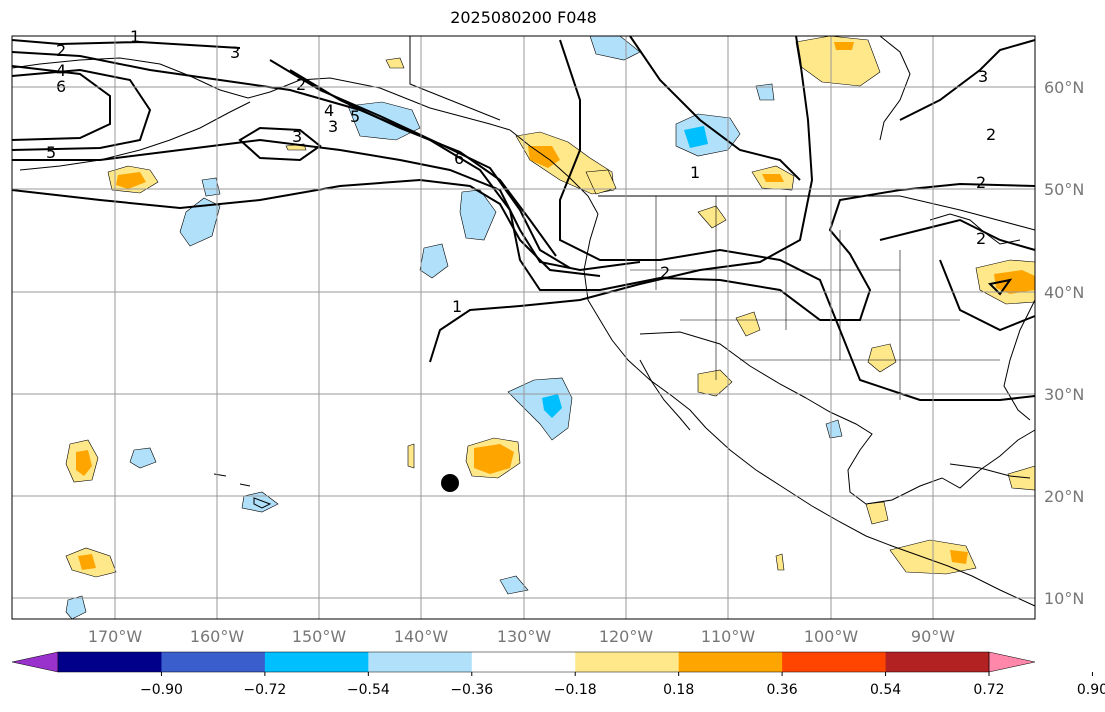 This screenshot has width=1105, height=712. Describe the element at coordinates (575, 690) in the screenshot. I see `colorbar-tick-label: −0.18` at that location.